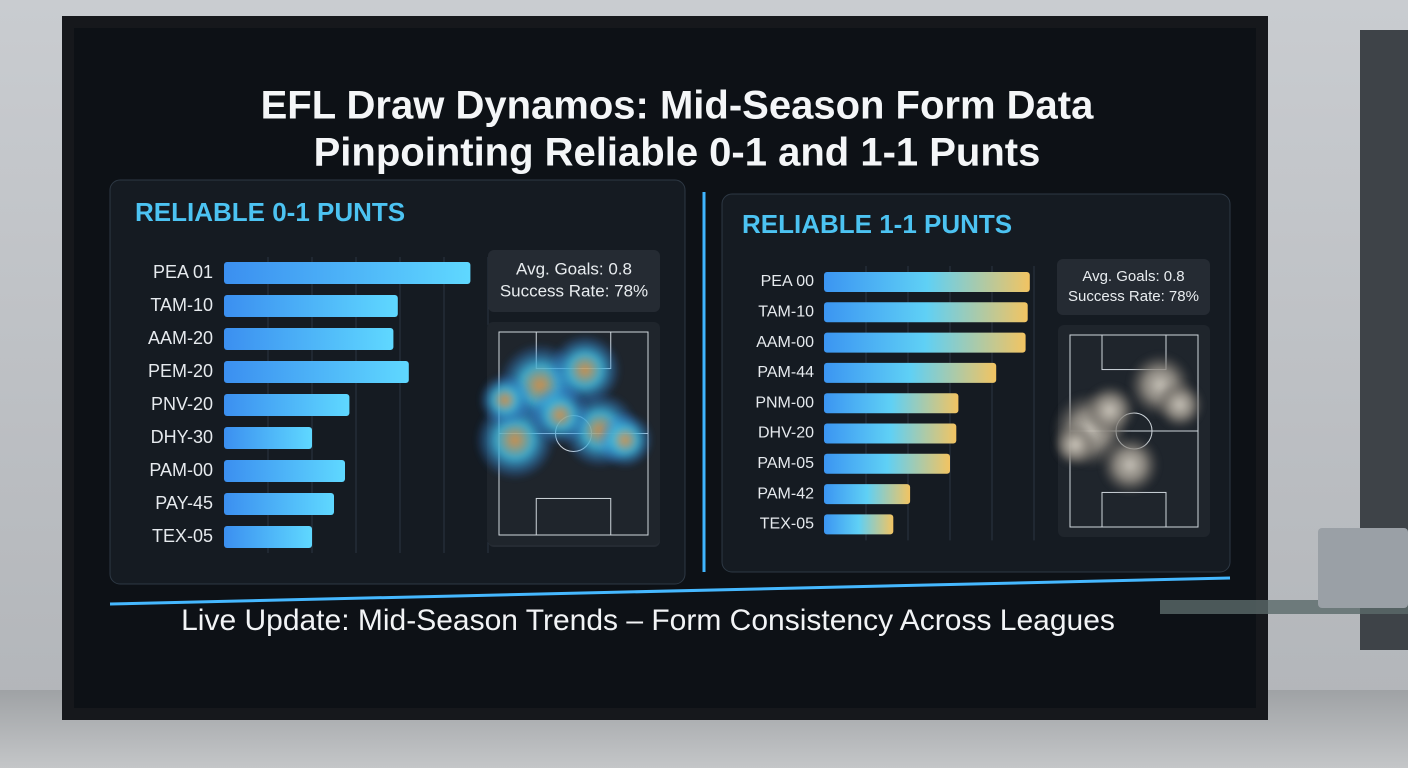 This screenshot has width=1408, height=773. I want to click on category-label: AAM-00, so click(785, 342).